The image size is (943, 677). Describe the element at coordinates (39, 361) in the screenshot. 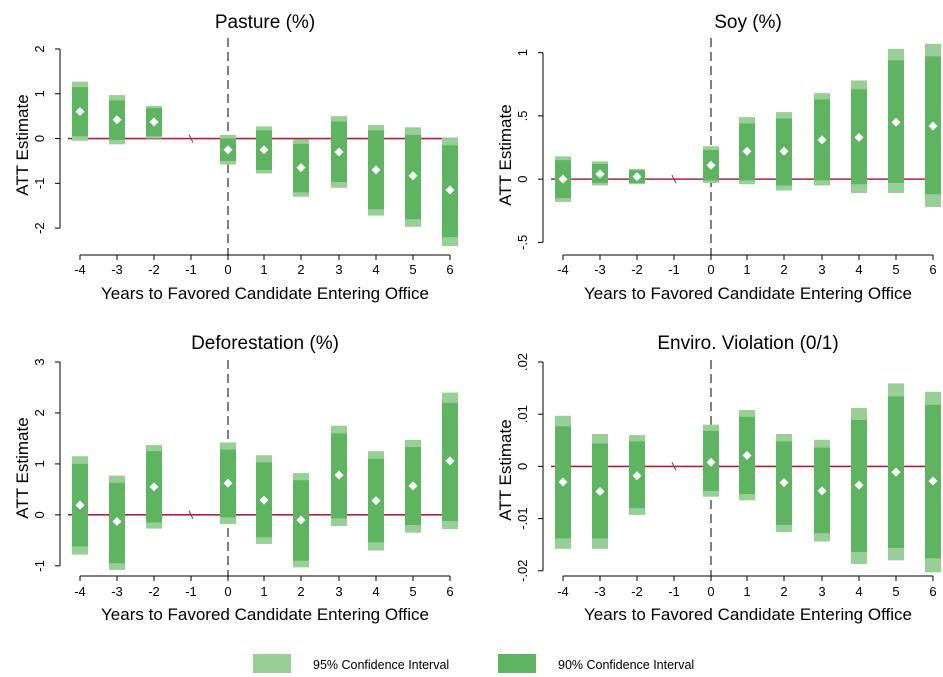

I see `y-tick-label: 3` at that location.